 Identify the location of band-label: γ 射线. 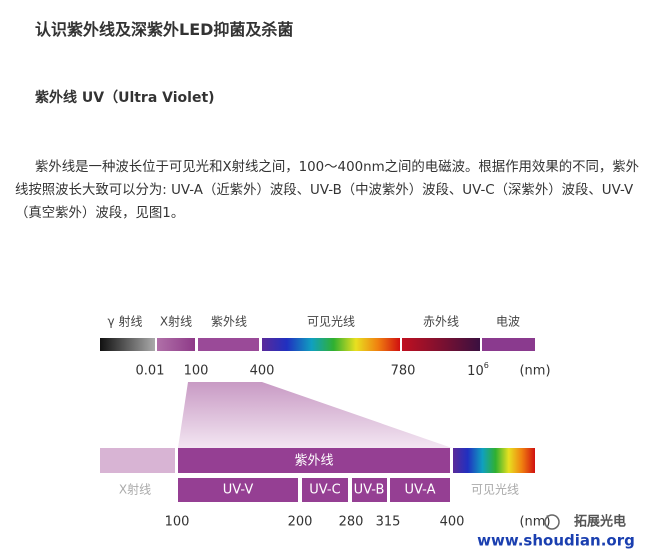
(125, 321).